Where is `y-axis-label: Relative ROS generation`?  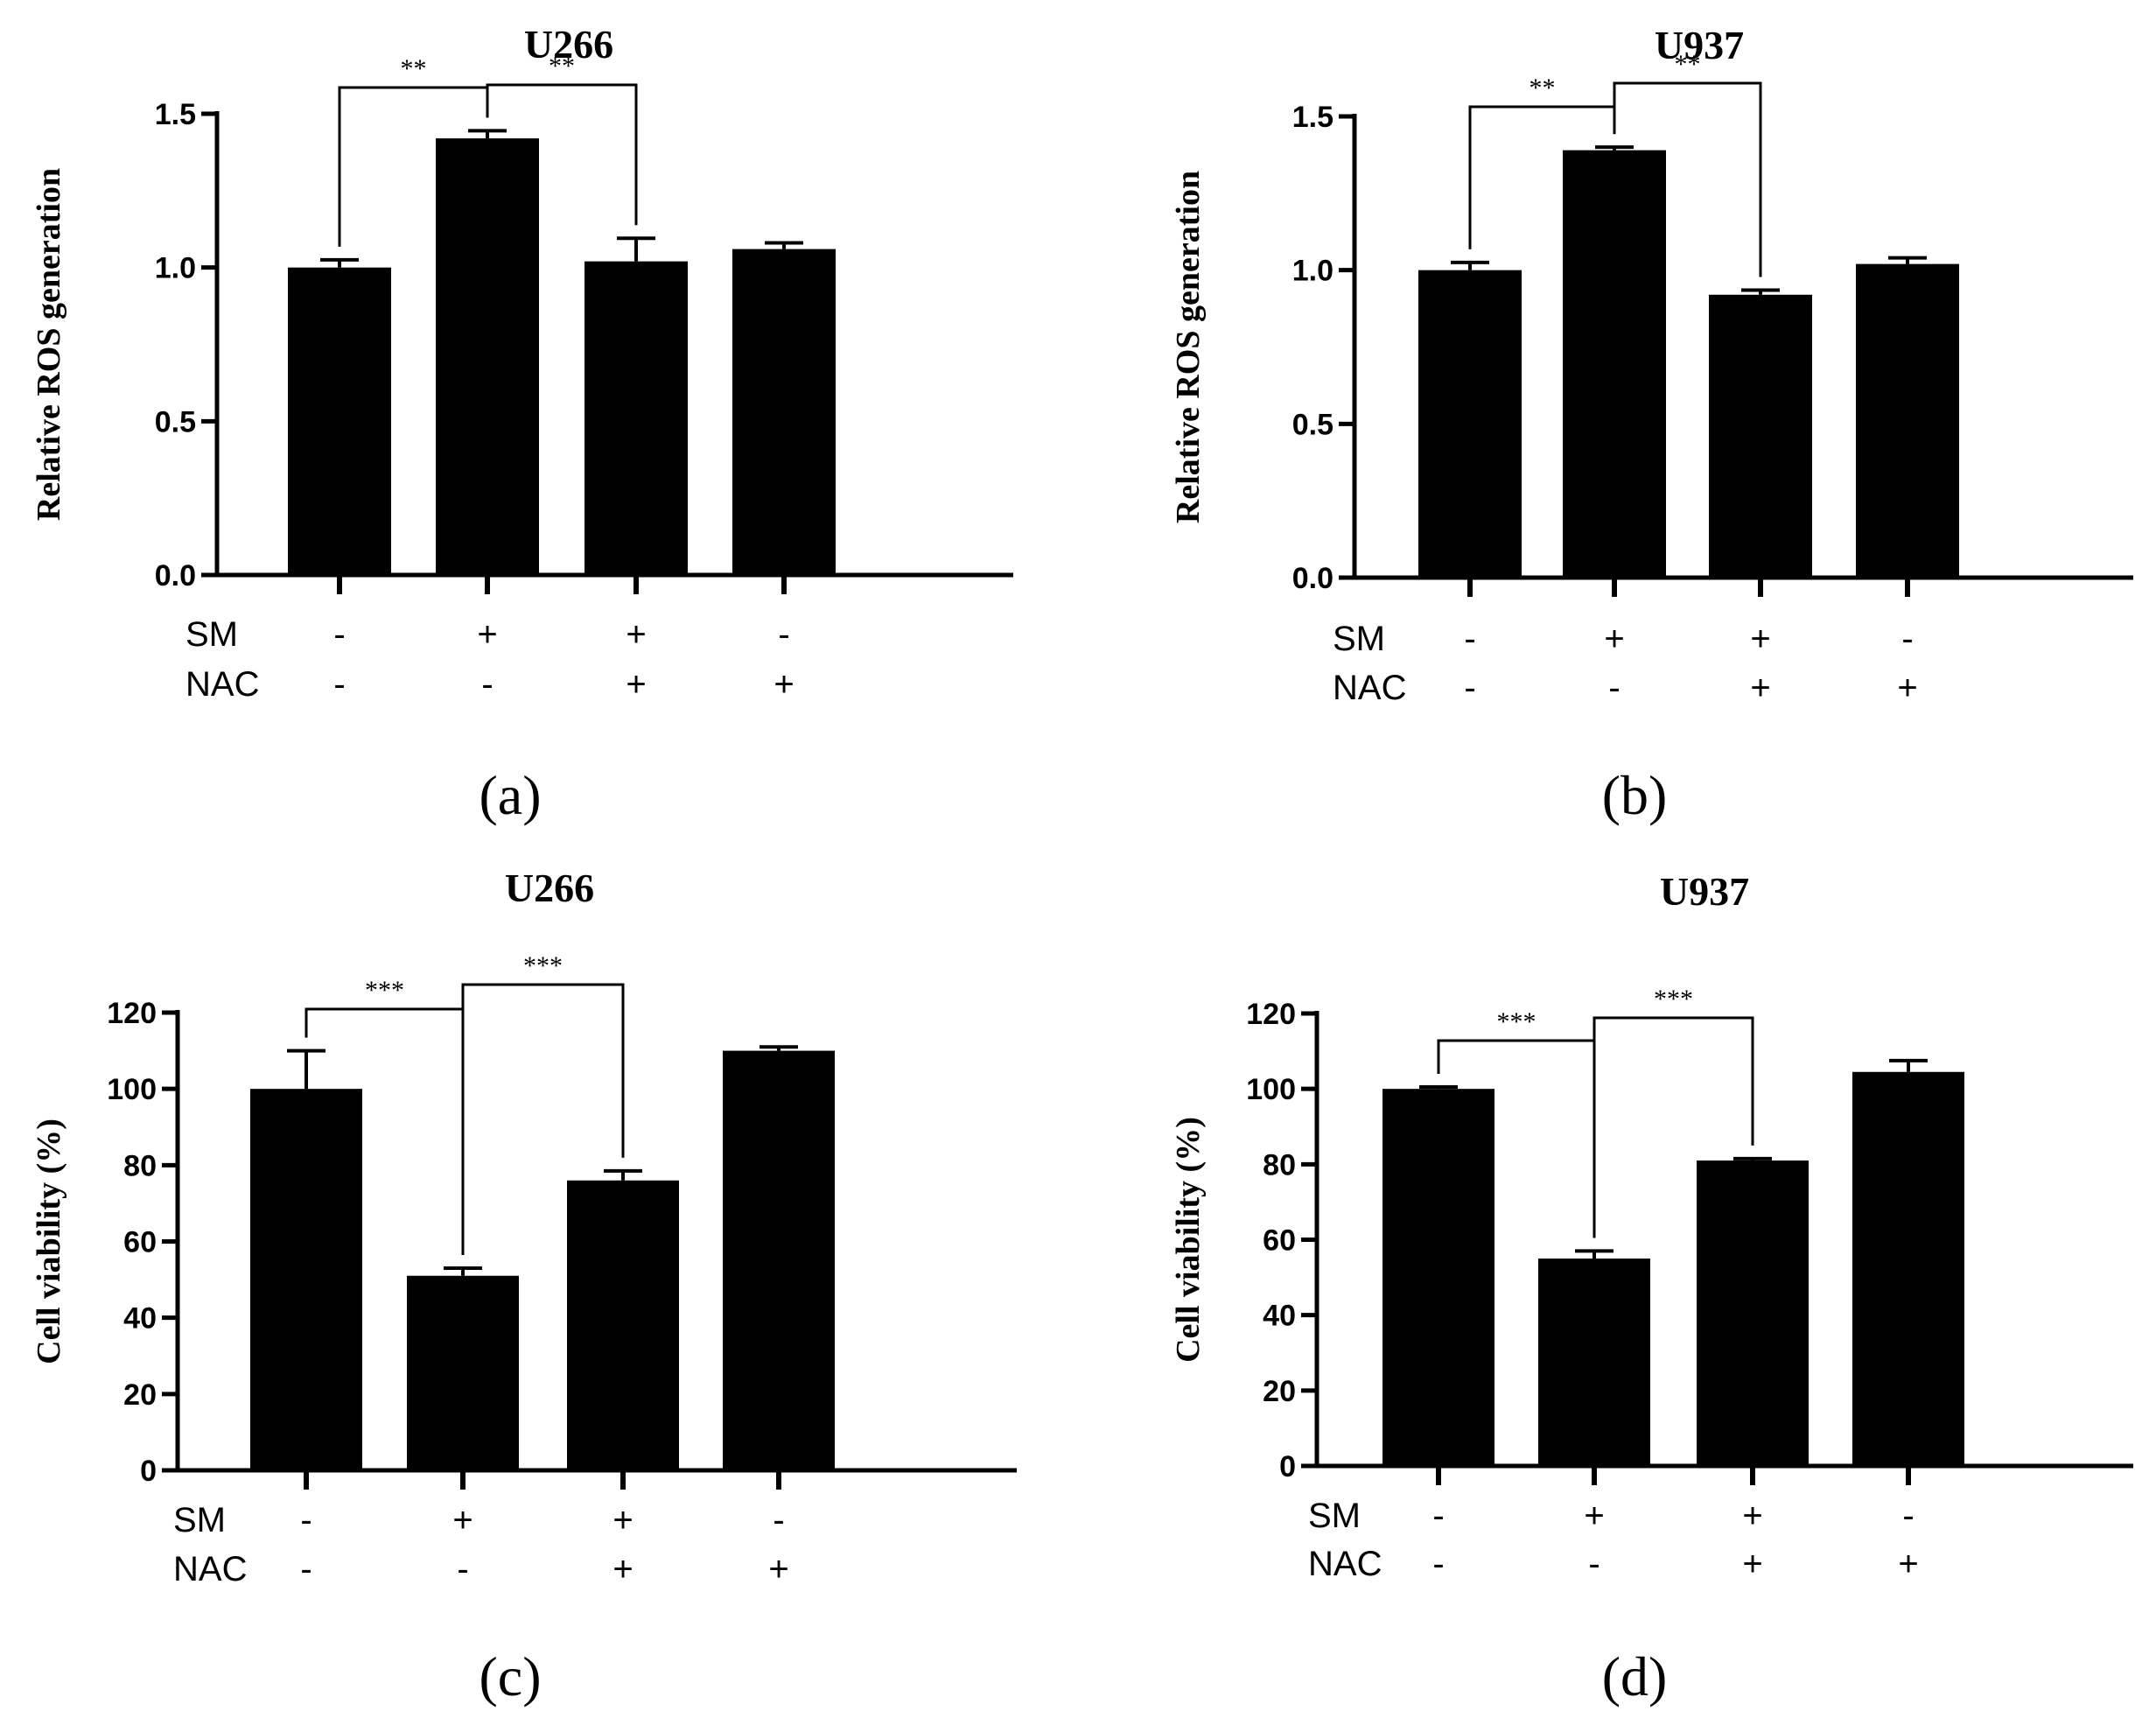 y-axis-label: Relative ROS generation is located at coordinates (1188, 347).